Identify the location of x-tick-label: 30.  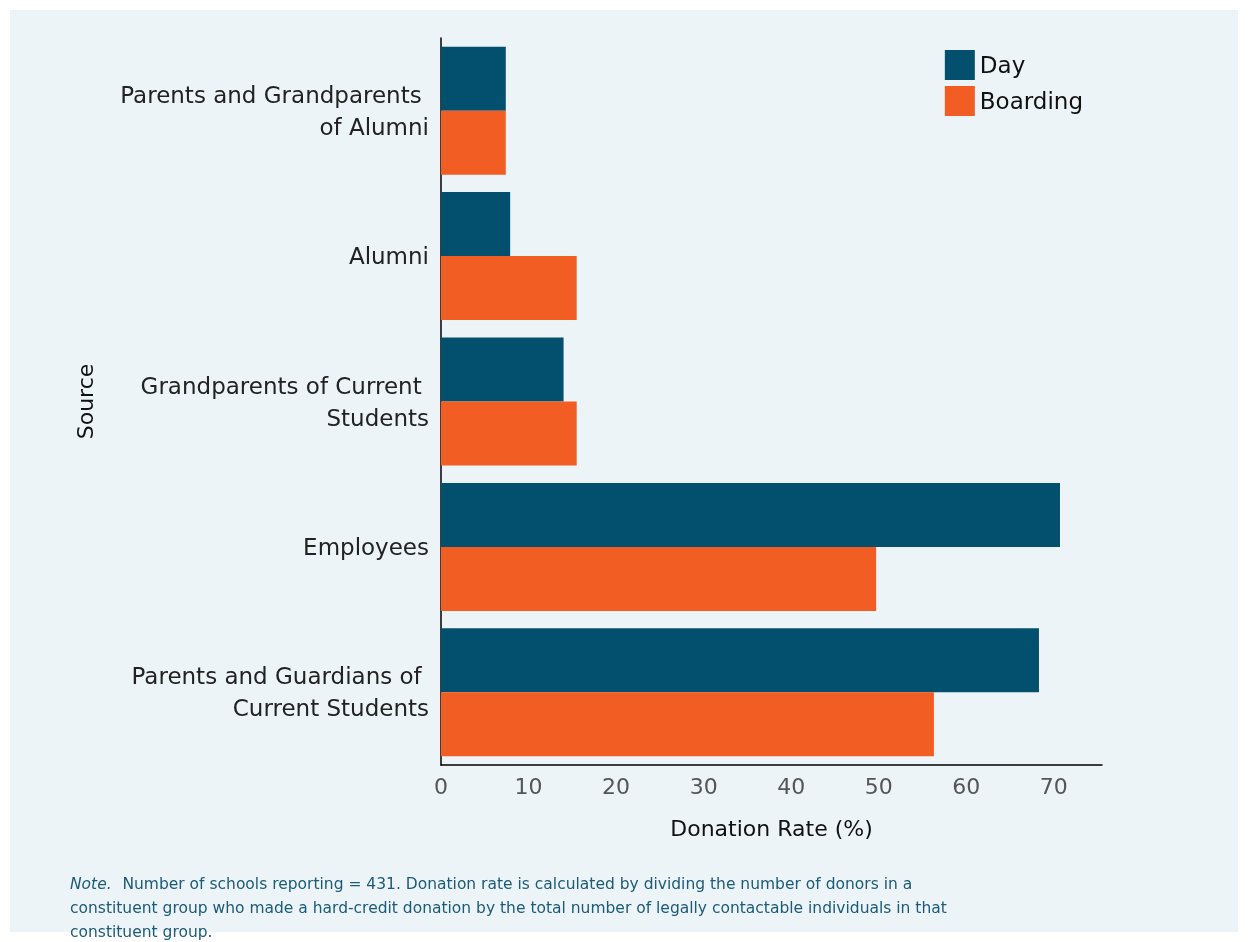
(703, 786).